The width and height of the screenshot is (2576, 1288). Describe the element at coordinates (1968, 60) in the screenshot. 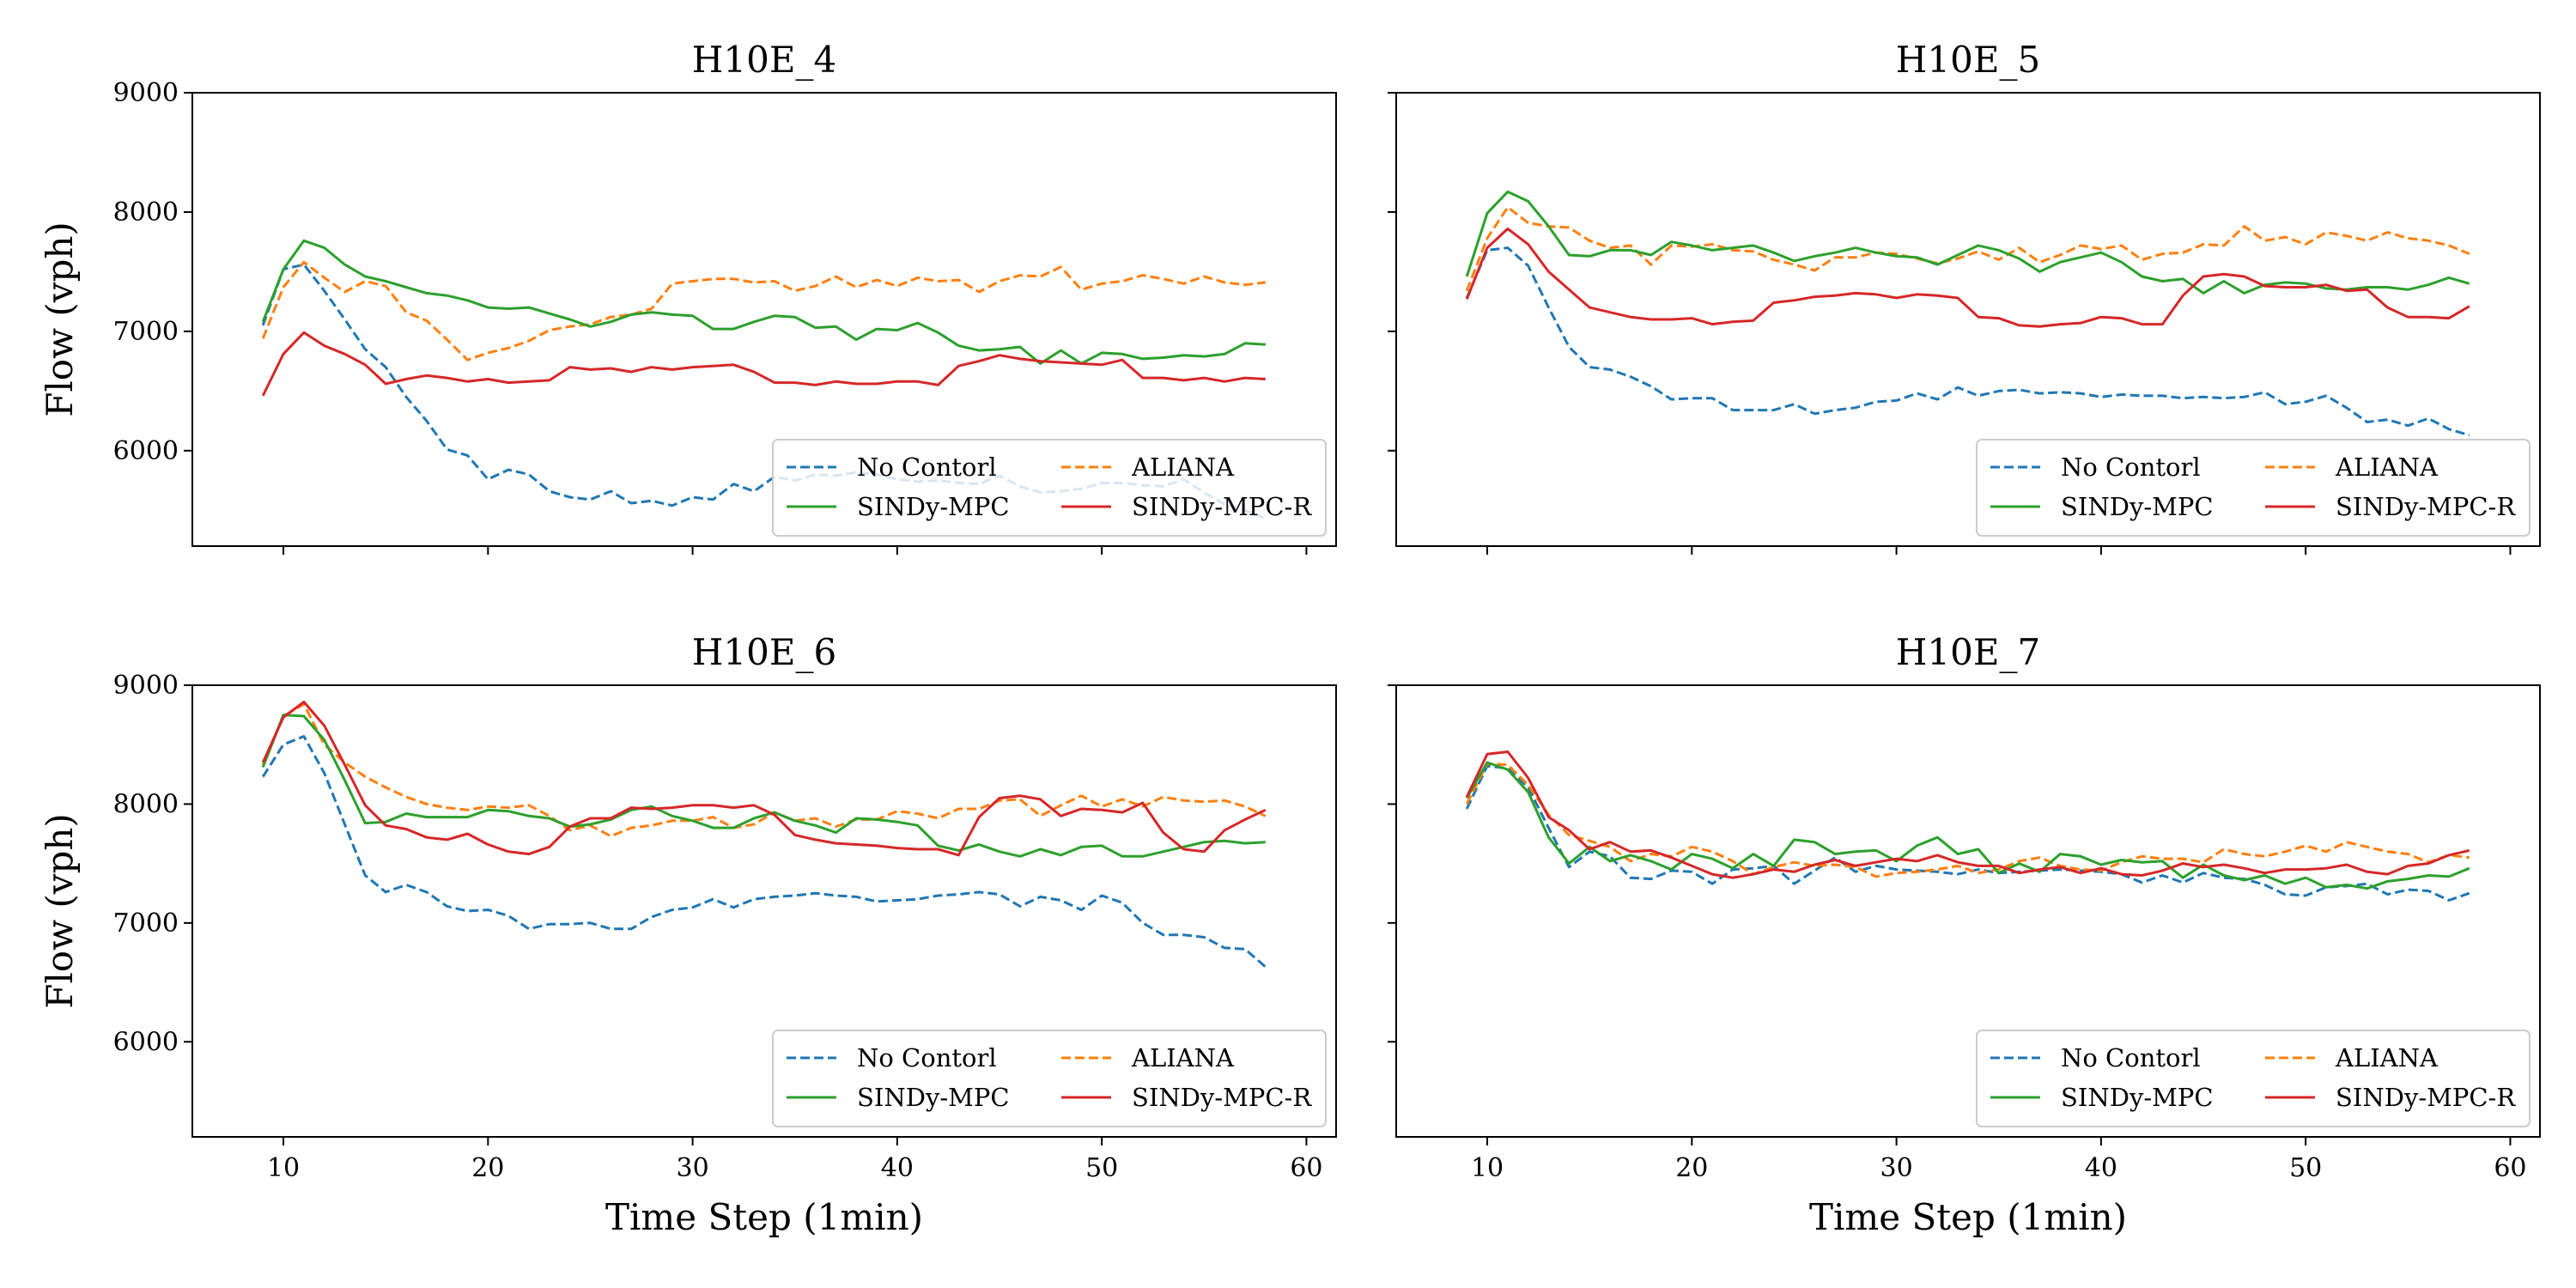

I see `panel-title: H10E_5` at that location.